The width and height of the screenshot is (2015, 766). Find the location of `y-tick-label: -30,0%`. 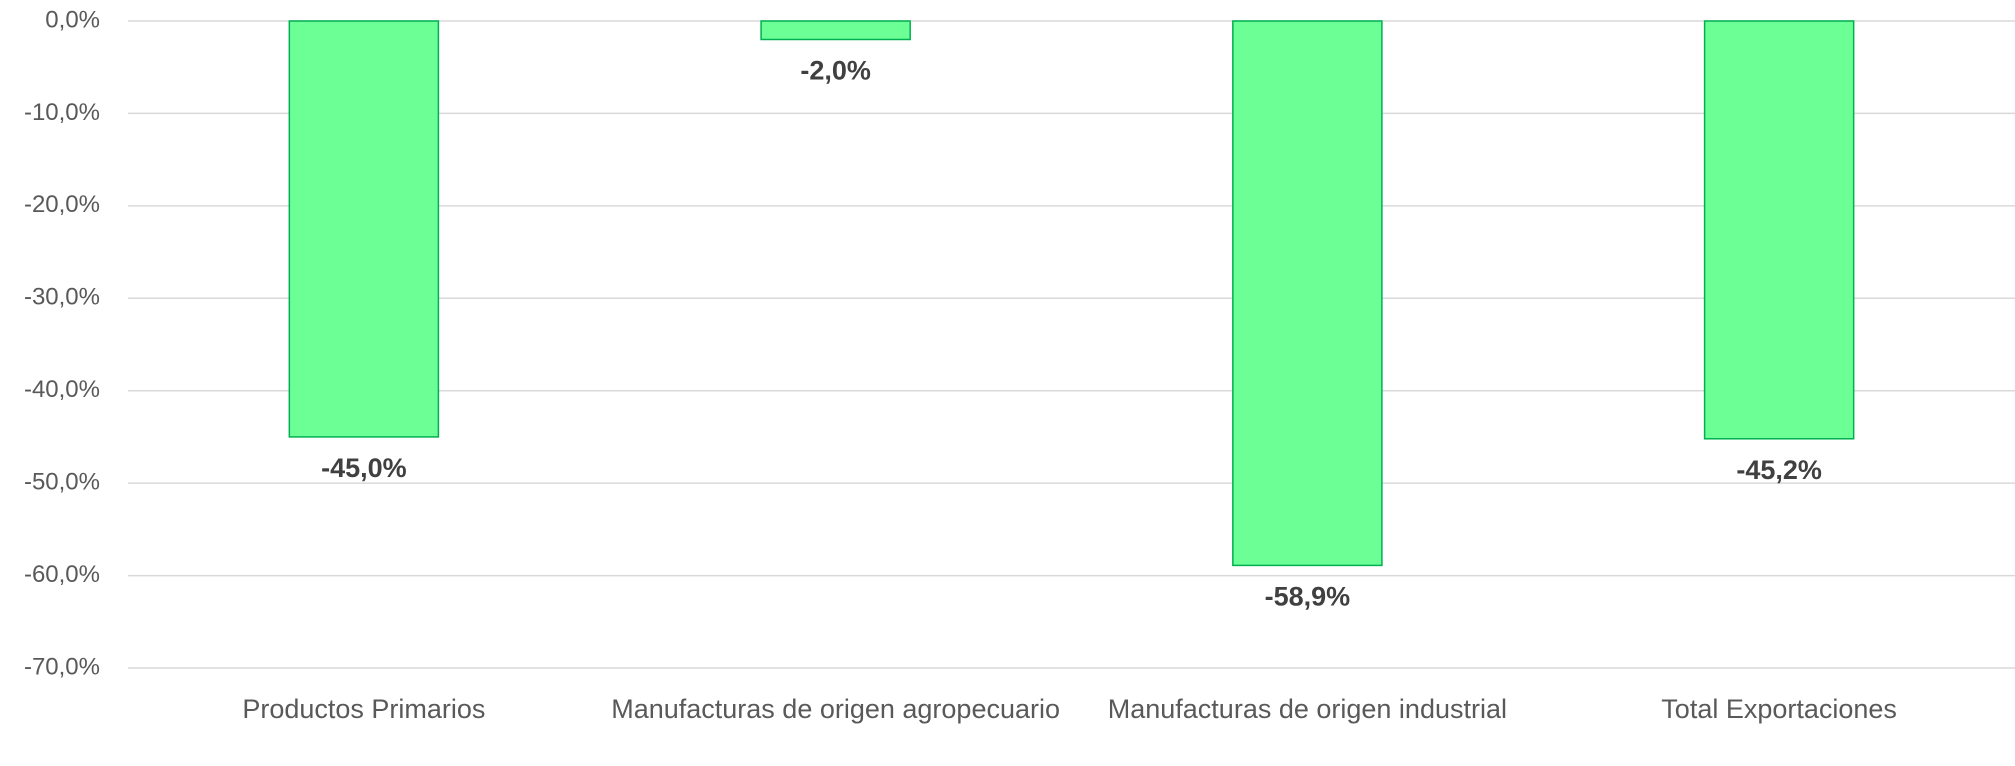

y-tick-label: -30,0% is located at coordinates (62, 297).